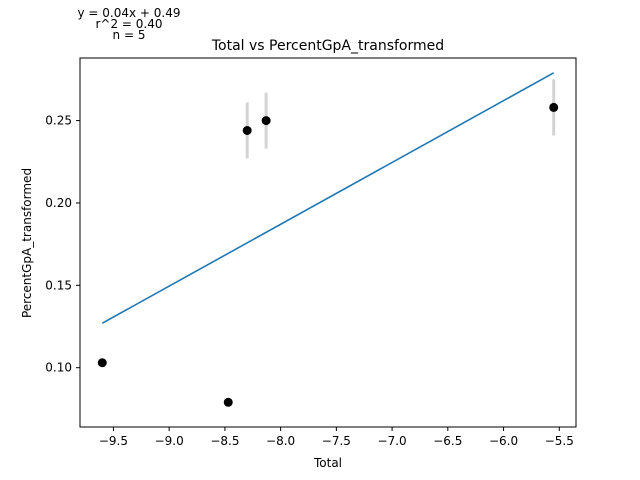 This screenshot has height=480, width=640. What do you see at coordinates (129, 35) in the screenshot?
I see `n-annotation: n = 5` at bounding box center [129, 35].